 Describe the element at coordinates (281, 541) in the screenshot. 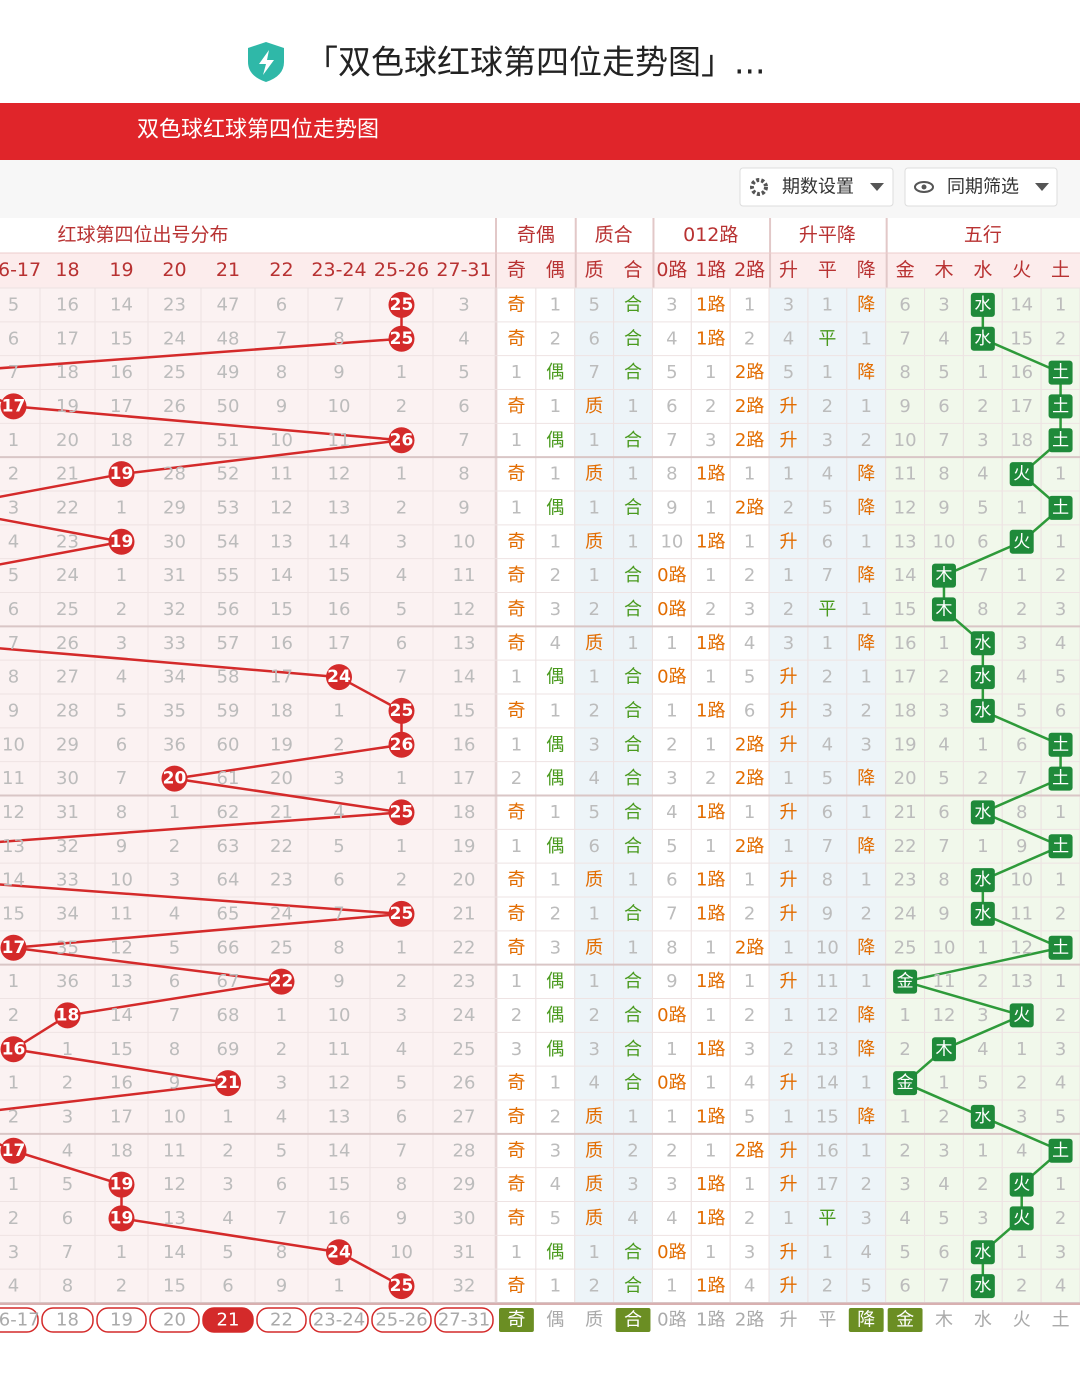

I see `miss-count: 13` at that location.